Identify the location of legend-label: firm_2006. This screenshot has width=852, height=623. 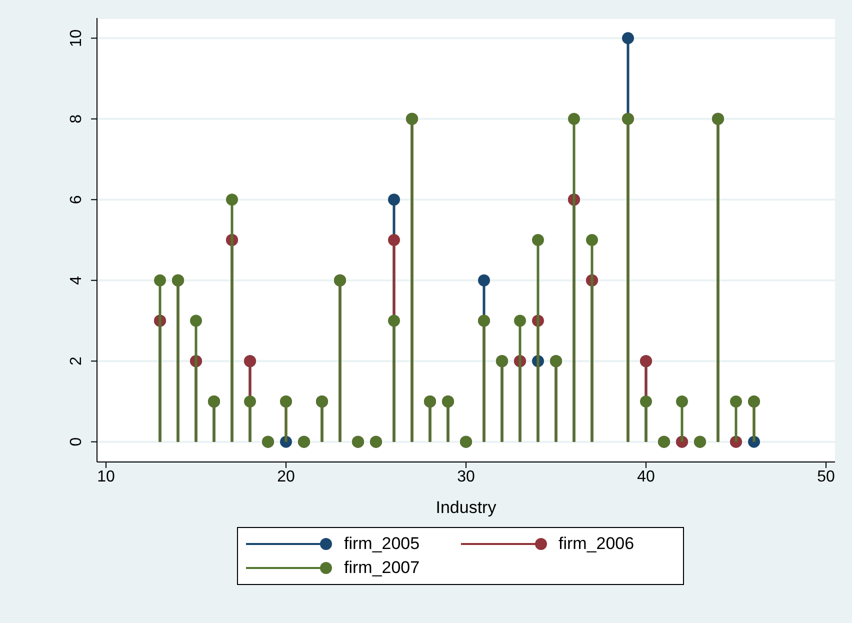
(596, 544).